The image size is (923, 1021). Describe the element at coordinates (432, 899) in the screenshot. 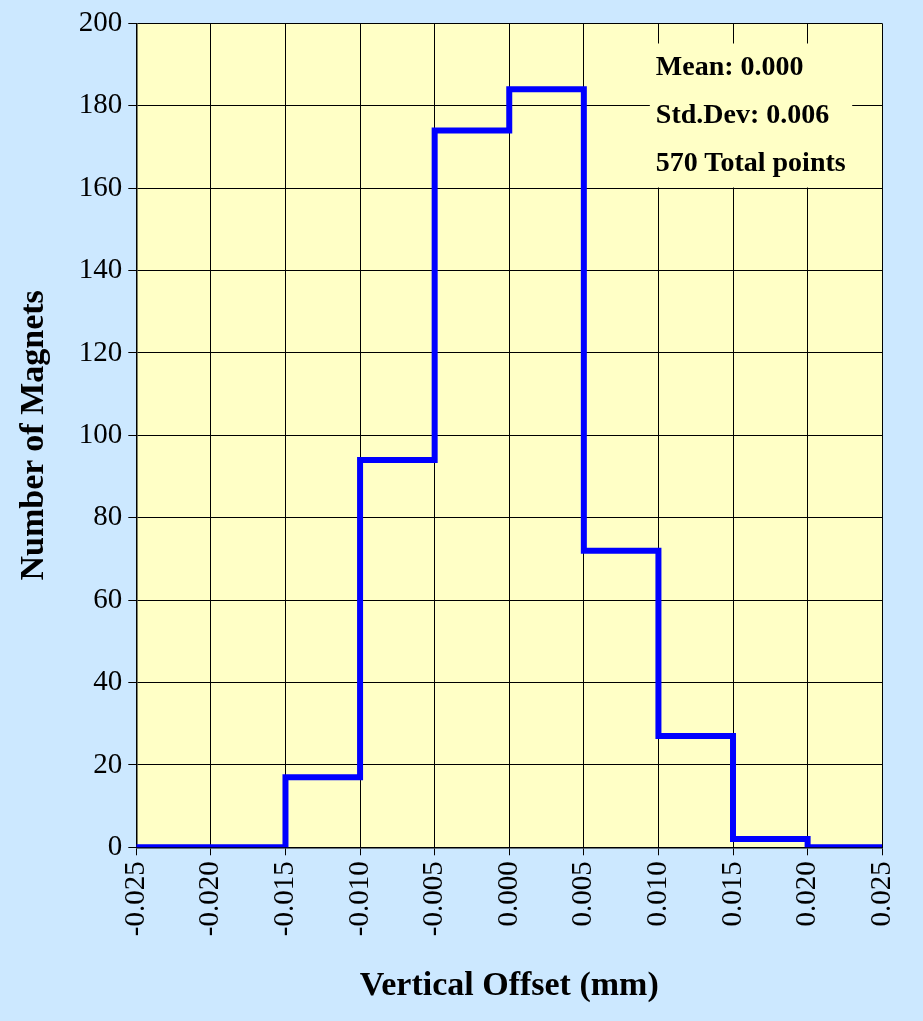

I see `x-tick-label: -0.005` at that location.